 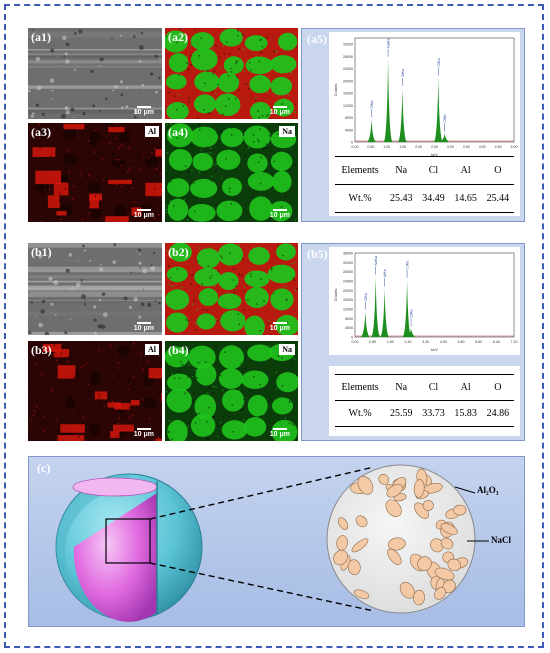 I want to click on peak-label: ClKa, so click(x=439, y=61).